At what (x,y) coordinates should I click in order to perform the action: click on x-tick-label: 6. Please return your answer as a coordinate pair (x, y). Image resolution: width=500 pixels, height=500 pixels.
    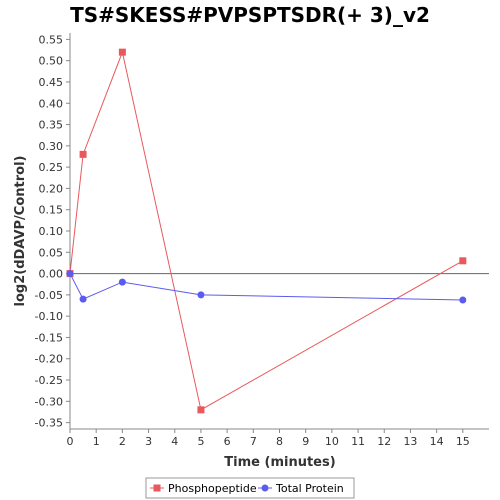
    Looking at the image, I should click on (227, 441).